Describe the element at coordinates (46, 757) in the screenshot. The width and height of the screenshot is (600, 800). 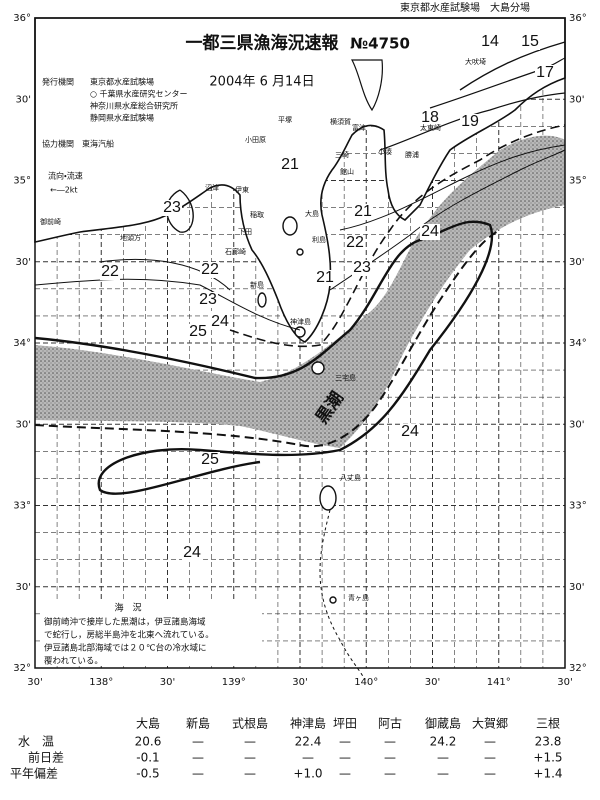
I see `row-label: 前日差` at that location.